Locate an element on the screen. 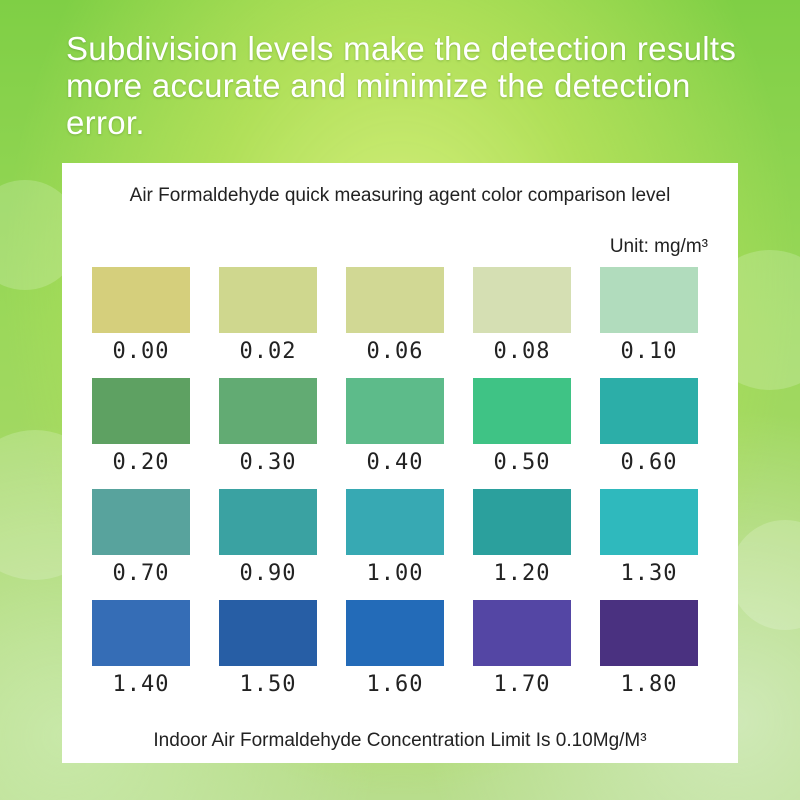  swatch-item: 1.20 is located at coordinates (522, 544).